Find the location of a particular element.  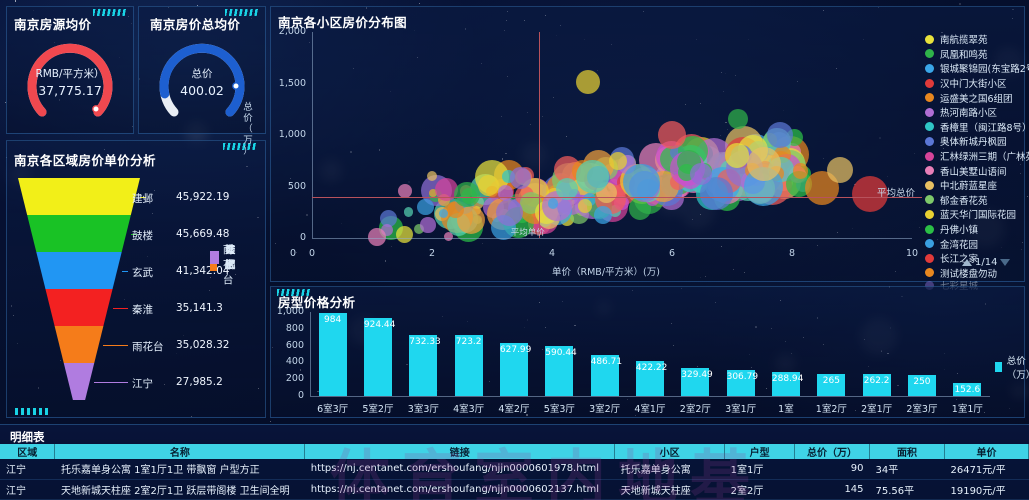

scatter-legend-item: 香山美墅山语间 is located at coordinates (977, 170).